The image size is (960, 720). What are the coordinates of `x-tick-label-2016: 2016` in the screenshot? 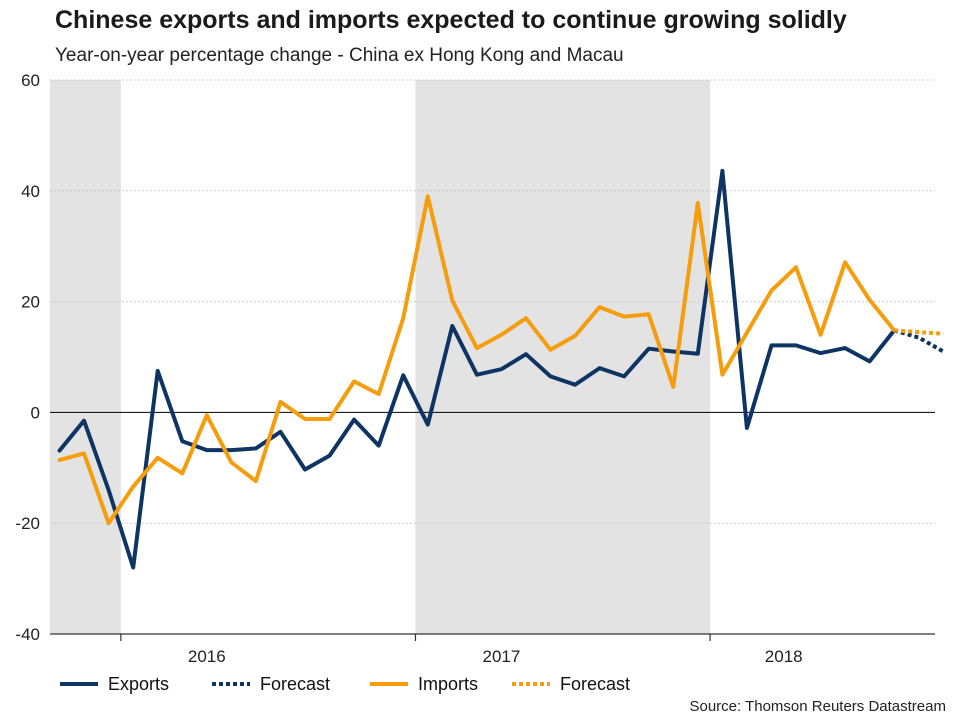 It's located at (207, 656).